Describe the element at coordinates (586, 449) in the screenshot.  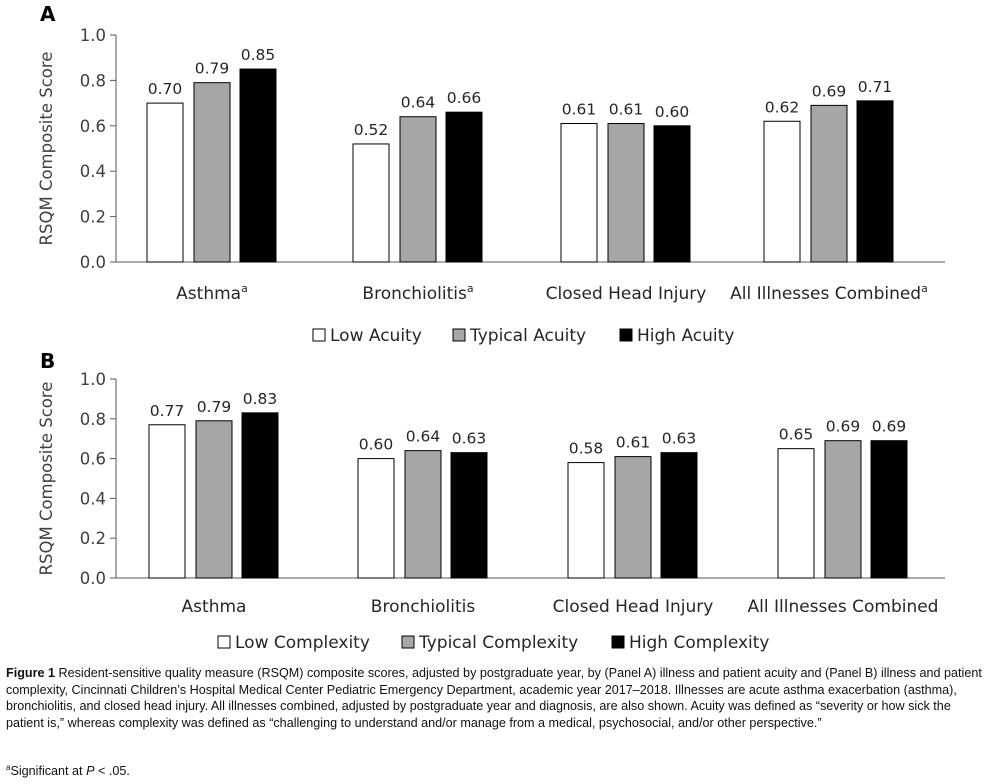
I see `data-label: 0.58` at that location.